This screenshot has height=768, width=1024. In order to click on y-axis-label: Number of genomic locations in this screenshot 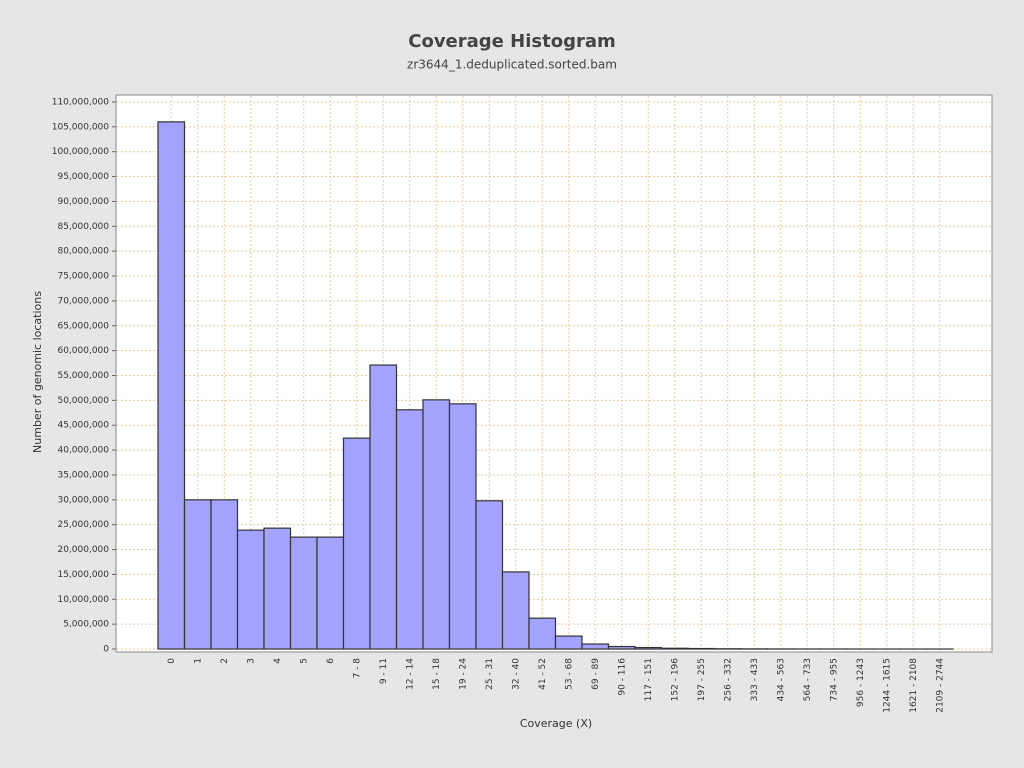, I will do `click(37, 372)`.